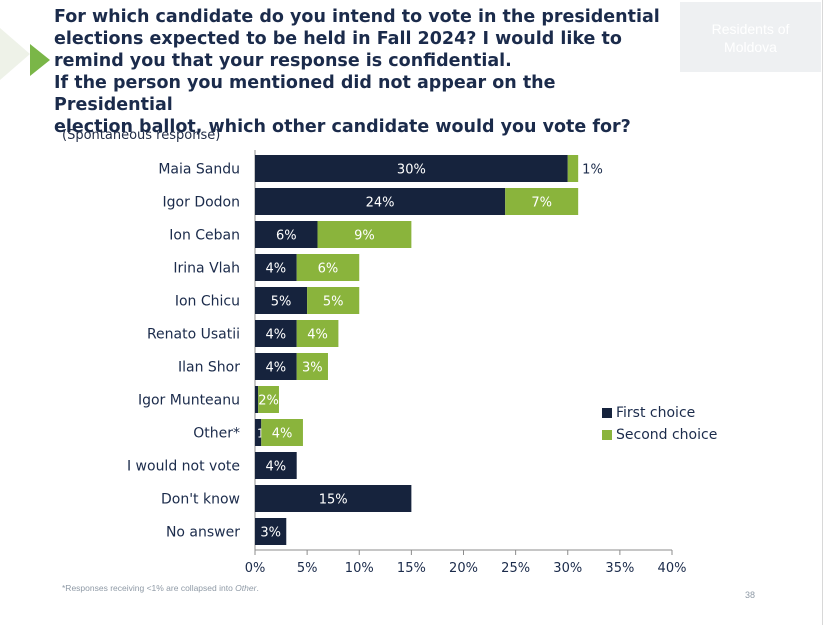 This screenshot has height=625, width=823. What do you see at coordinates (607, 413) in the screenshot?
I see `legend-swatch-first` at bounding box center [607, 413].